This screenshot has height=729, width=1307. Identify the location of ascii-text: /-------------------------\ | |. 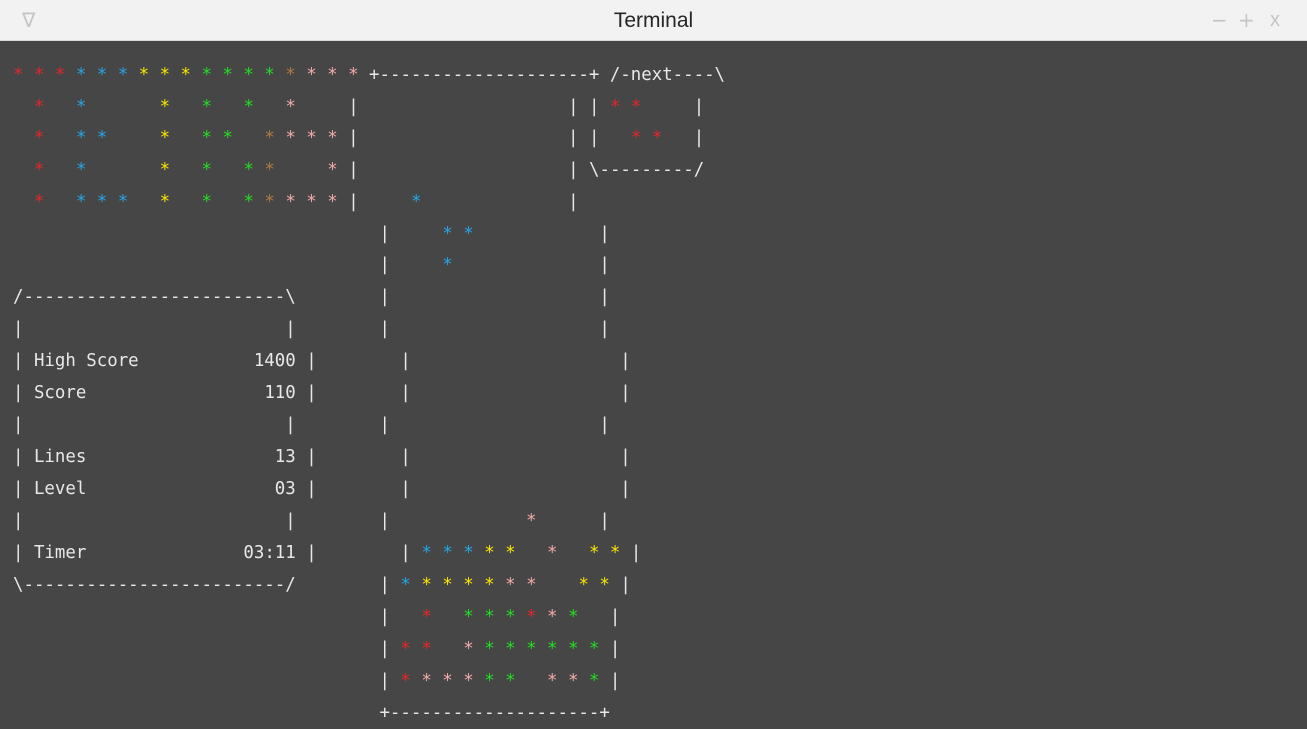
(311, 297).